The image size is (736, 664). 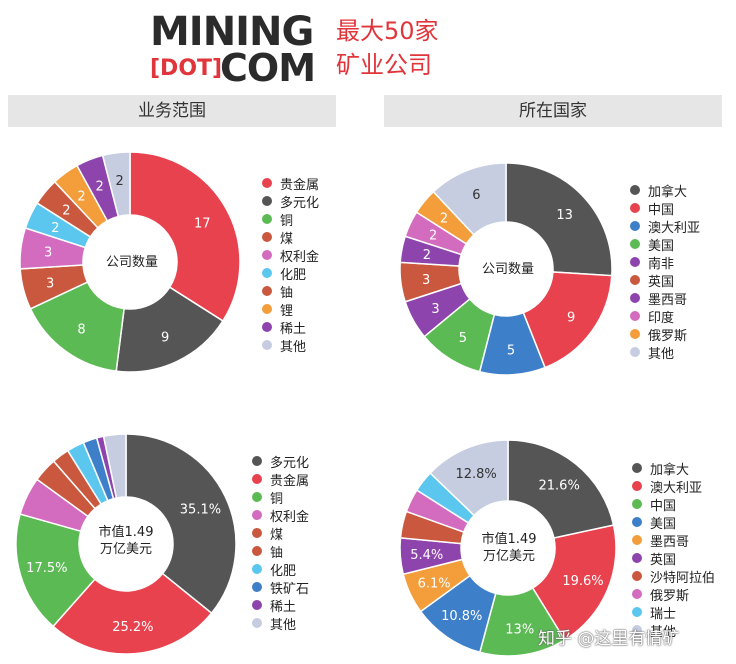 I want to click on legend-label: 铀, so click(x=287, y=293).